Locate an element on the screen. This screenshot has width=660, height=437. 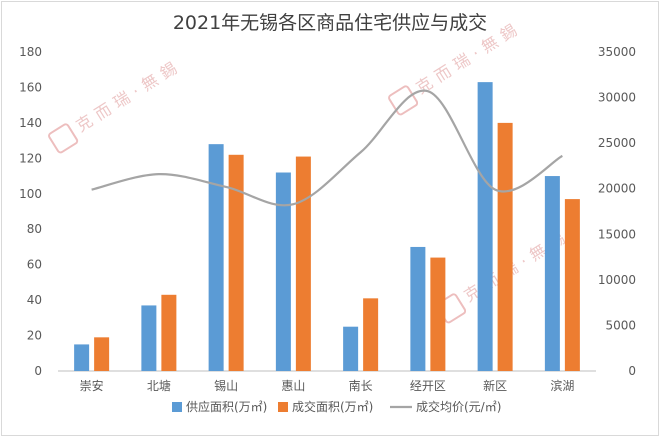
y-right-tick-label: 25000 is located at coordinates (617, 143).